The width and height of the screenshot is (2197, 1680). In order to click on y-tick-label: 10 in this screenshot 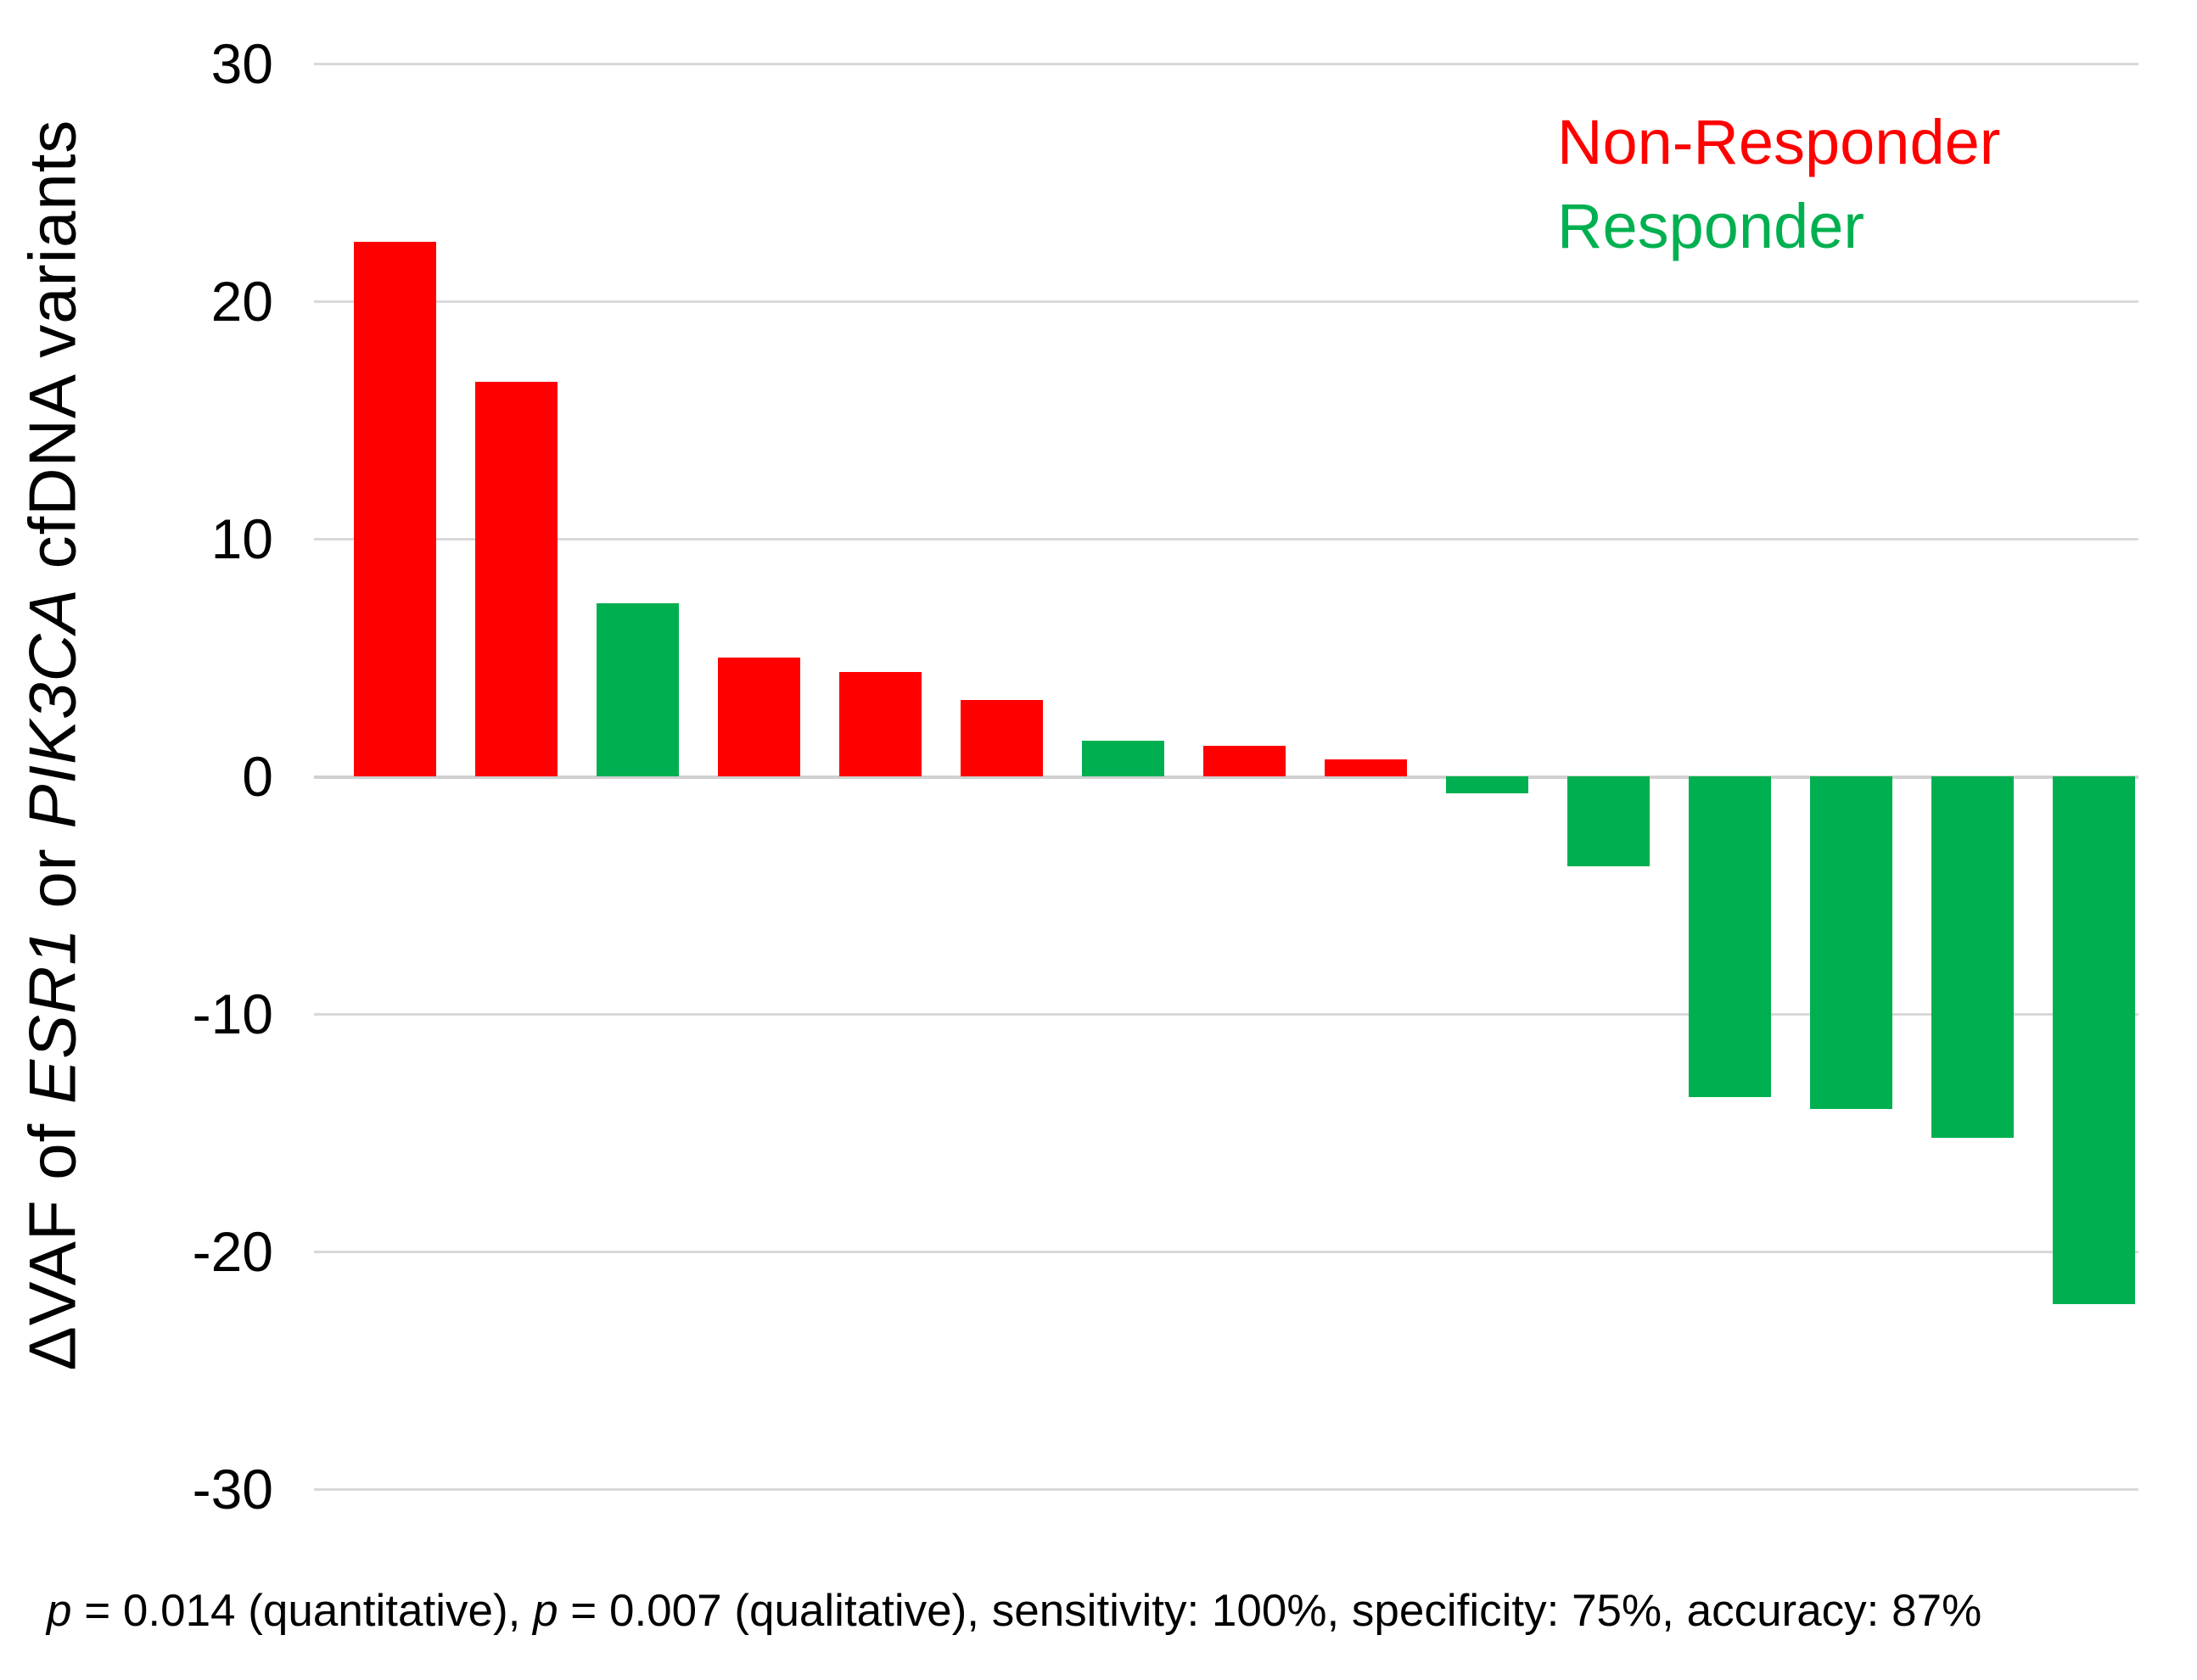, I will do `click(241, 538)`.